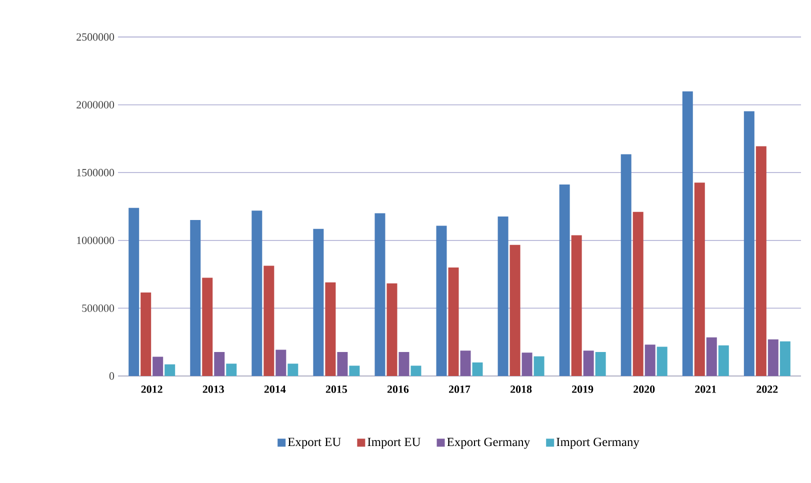 The height and width of the screenshot is (483, 811). What do you see at coordinates (459, 389) in the screenshot?
I see `x-tick-label: 2017` at bounding box center [459, 389].